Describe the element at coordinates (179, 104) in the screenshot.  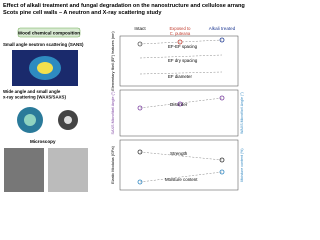
I see `annotation: Disorder` at that location.